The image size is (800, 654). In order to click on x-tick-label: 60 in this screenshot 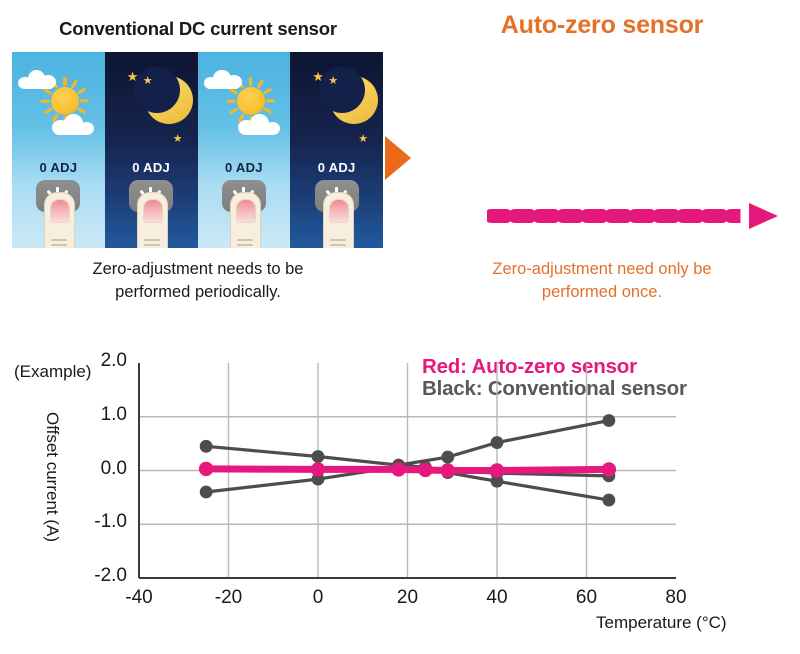, I will do `click(586, 597)`.